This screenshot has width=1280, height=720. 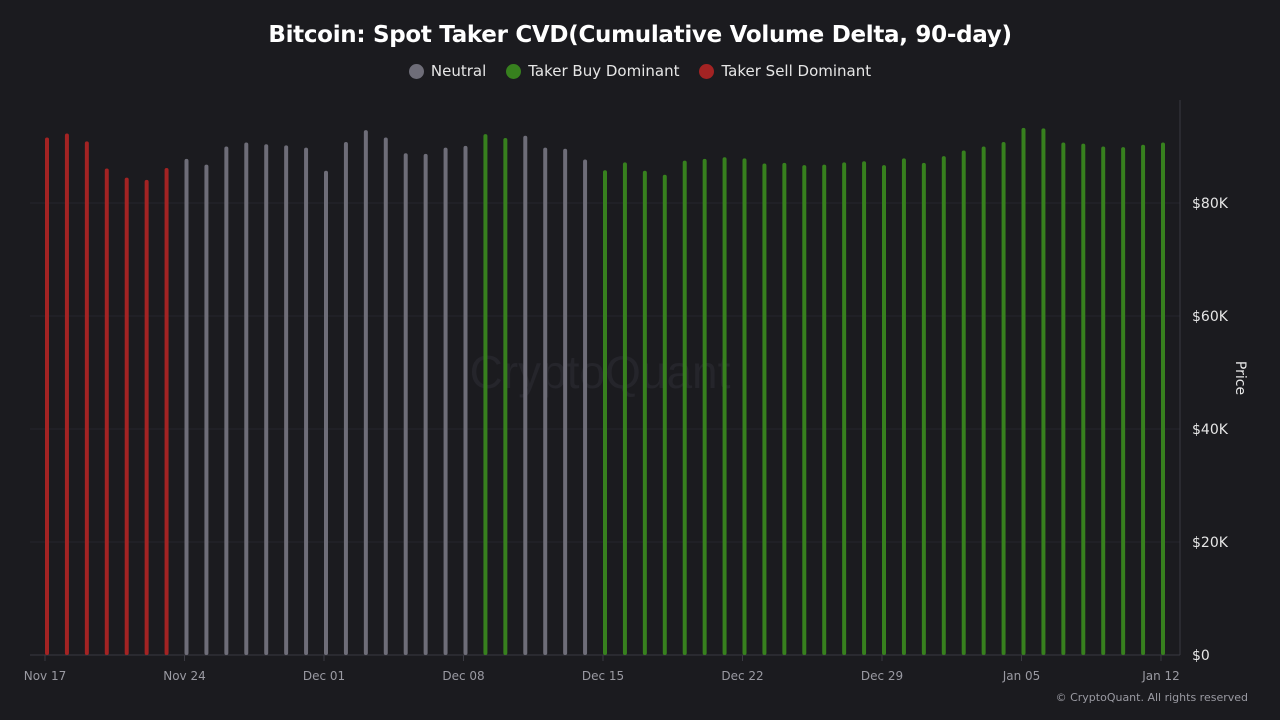 I want to click on copyright: © CryptoQuant. All rights reserved, so click(x=1151, y=697).